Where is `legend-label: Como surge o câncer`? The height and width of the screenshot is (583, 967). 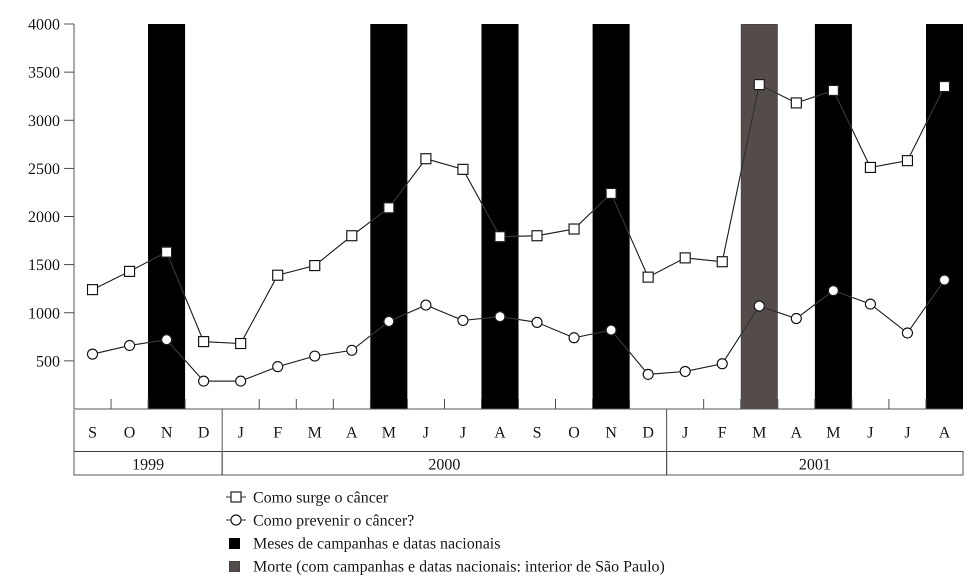
legend-label: Como surge o câncer is located at coordinates (321, 498).